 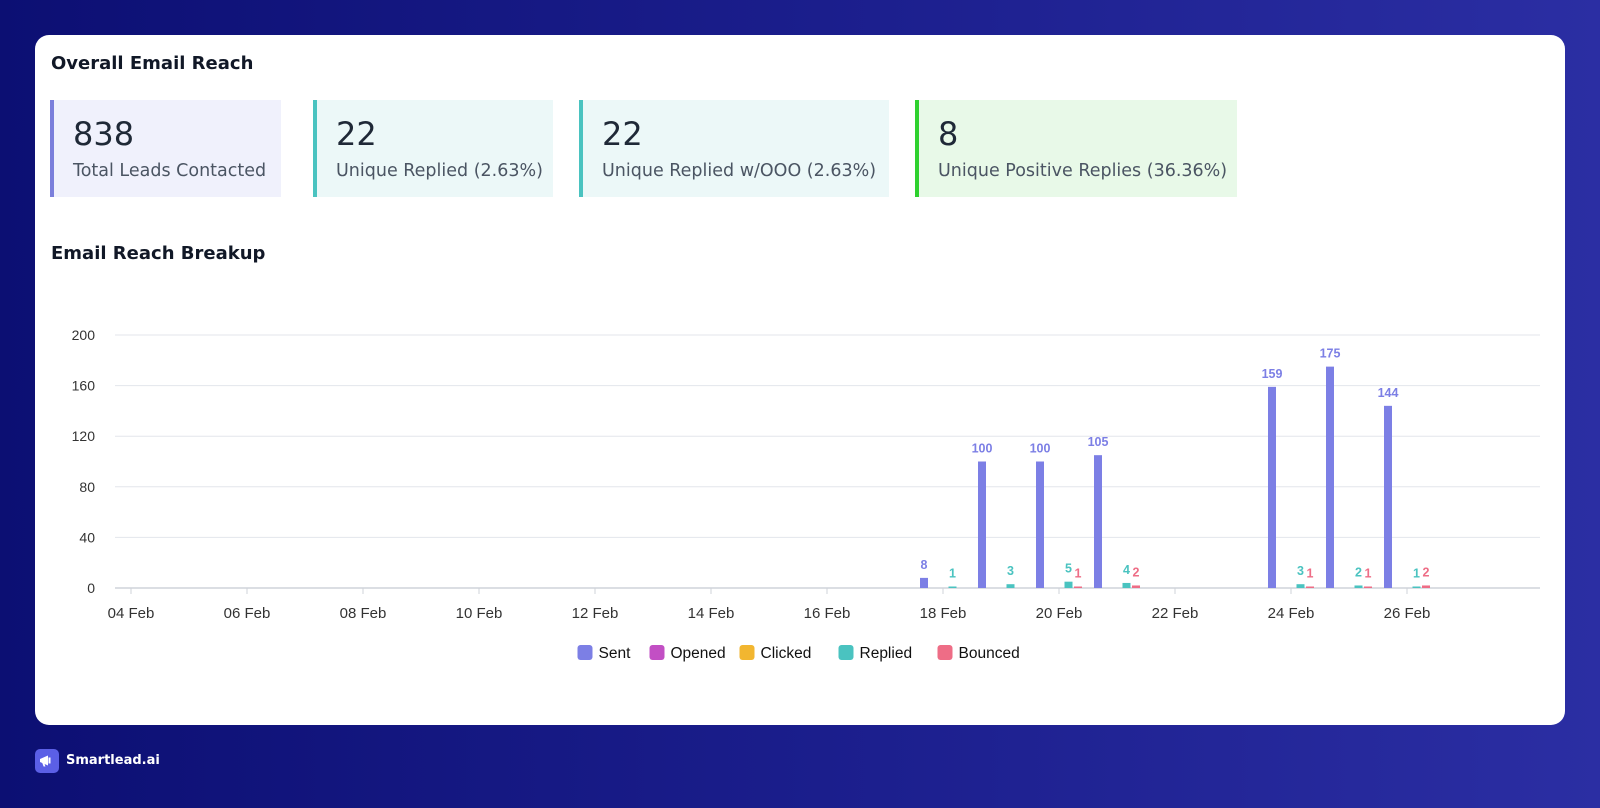 I want to click on data-label: 4, so click(x=1126, y=570).